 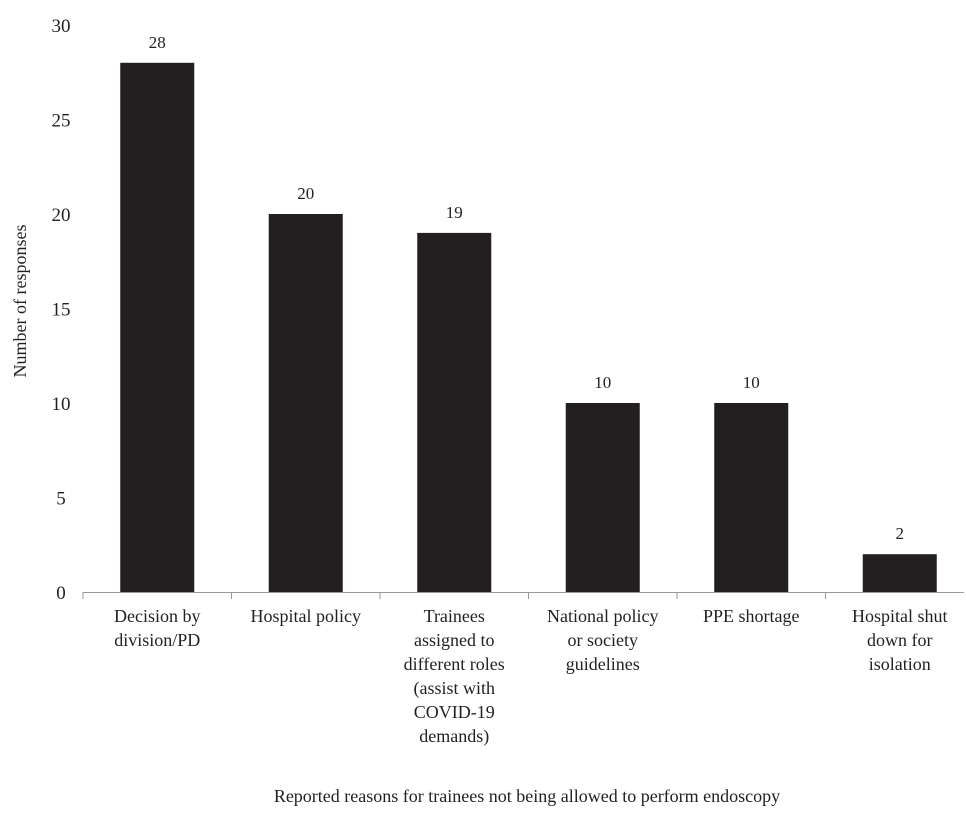 I want to click on y-tick-label: 15, so click(x=61, y=310).